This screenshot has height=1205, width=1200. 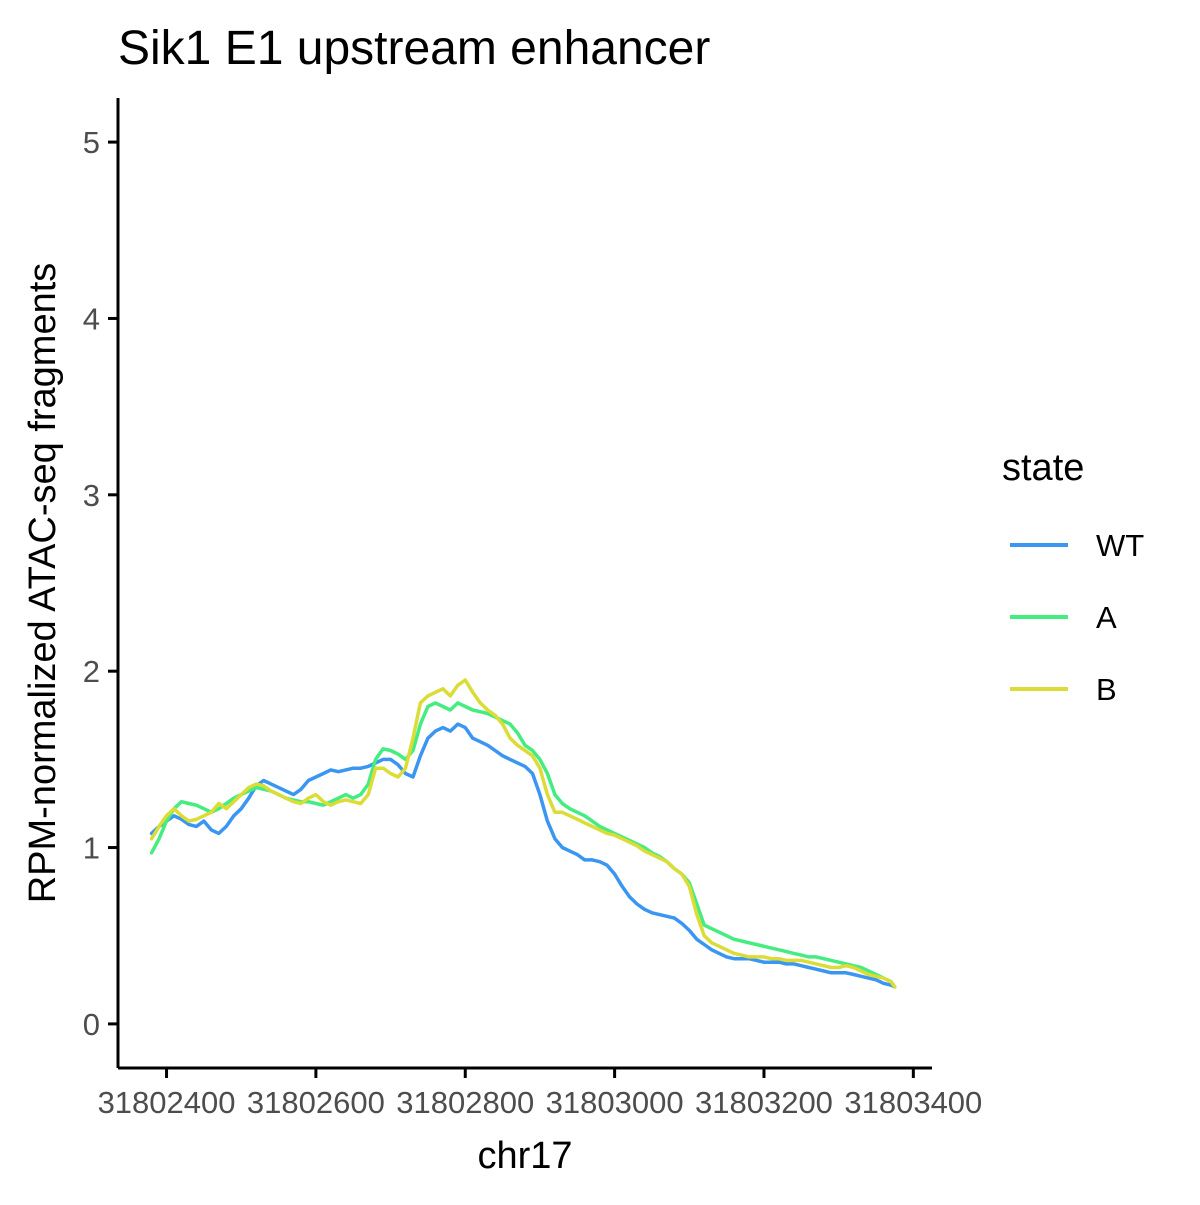 What do you see at coordinates (43, 583) in the screenshot?
I see `y-axis-title: RPM-normalized ATAC-seq fragments` at bounding box center [43, 583].